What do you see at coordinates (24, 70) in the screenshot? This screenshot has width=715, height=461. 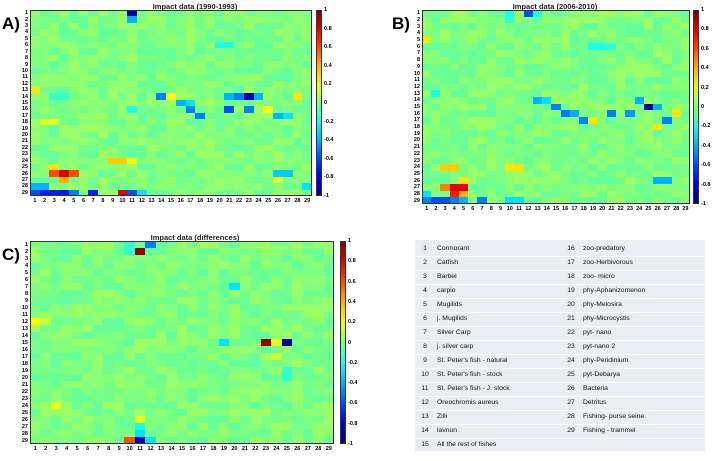 I see `y-tick-label: 10` at bounding box center [24, 70].